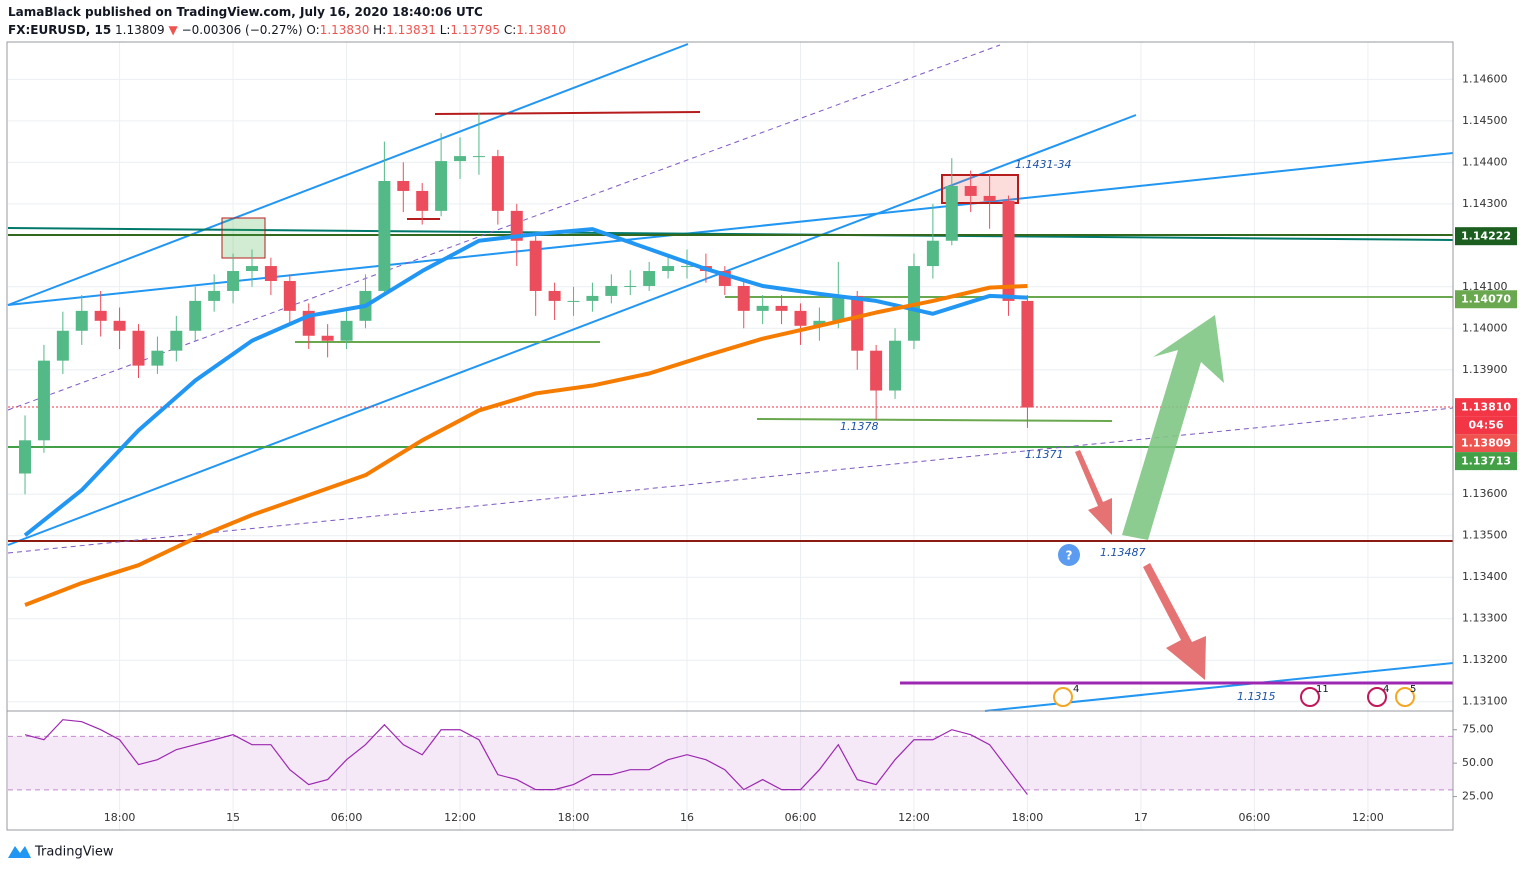 This screenshot has width=1520, height=874. I want to click on question-icon, so click(1069, 555).